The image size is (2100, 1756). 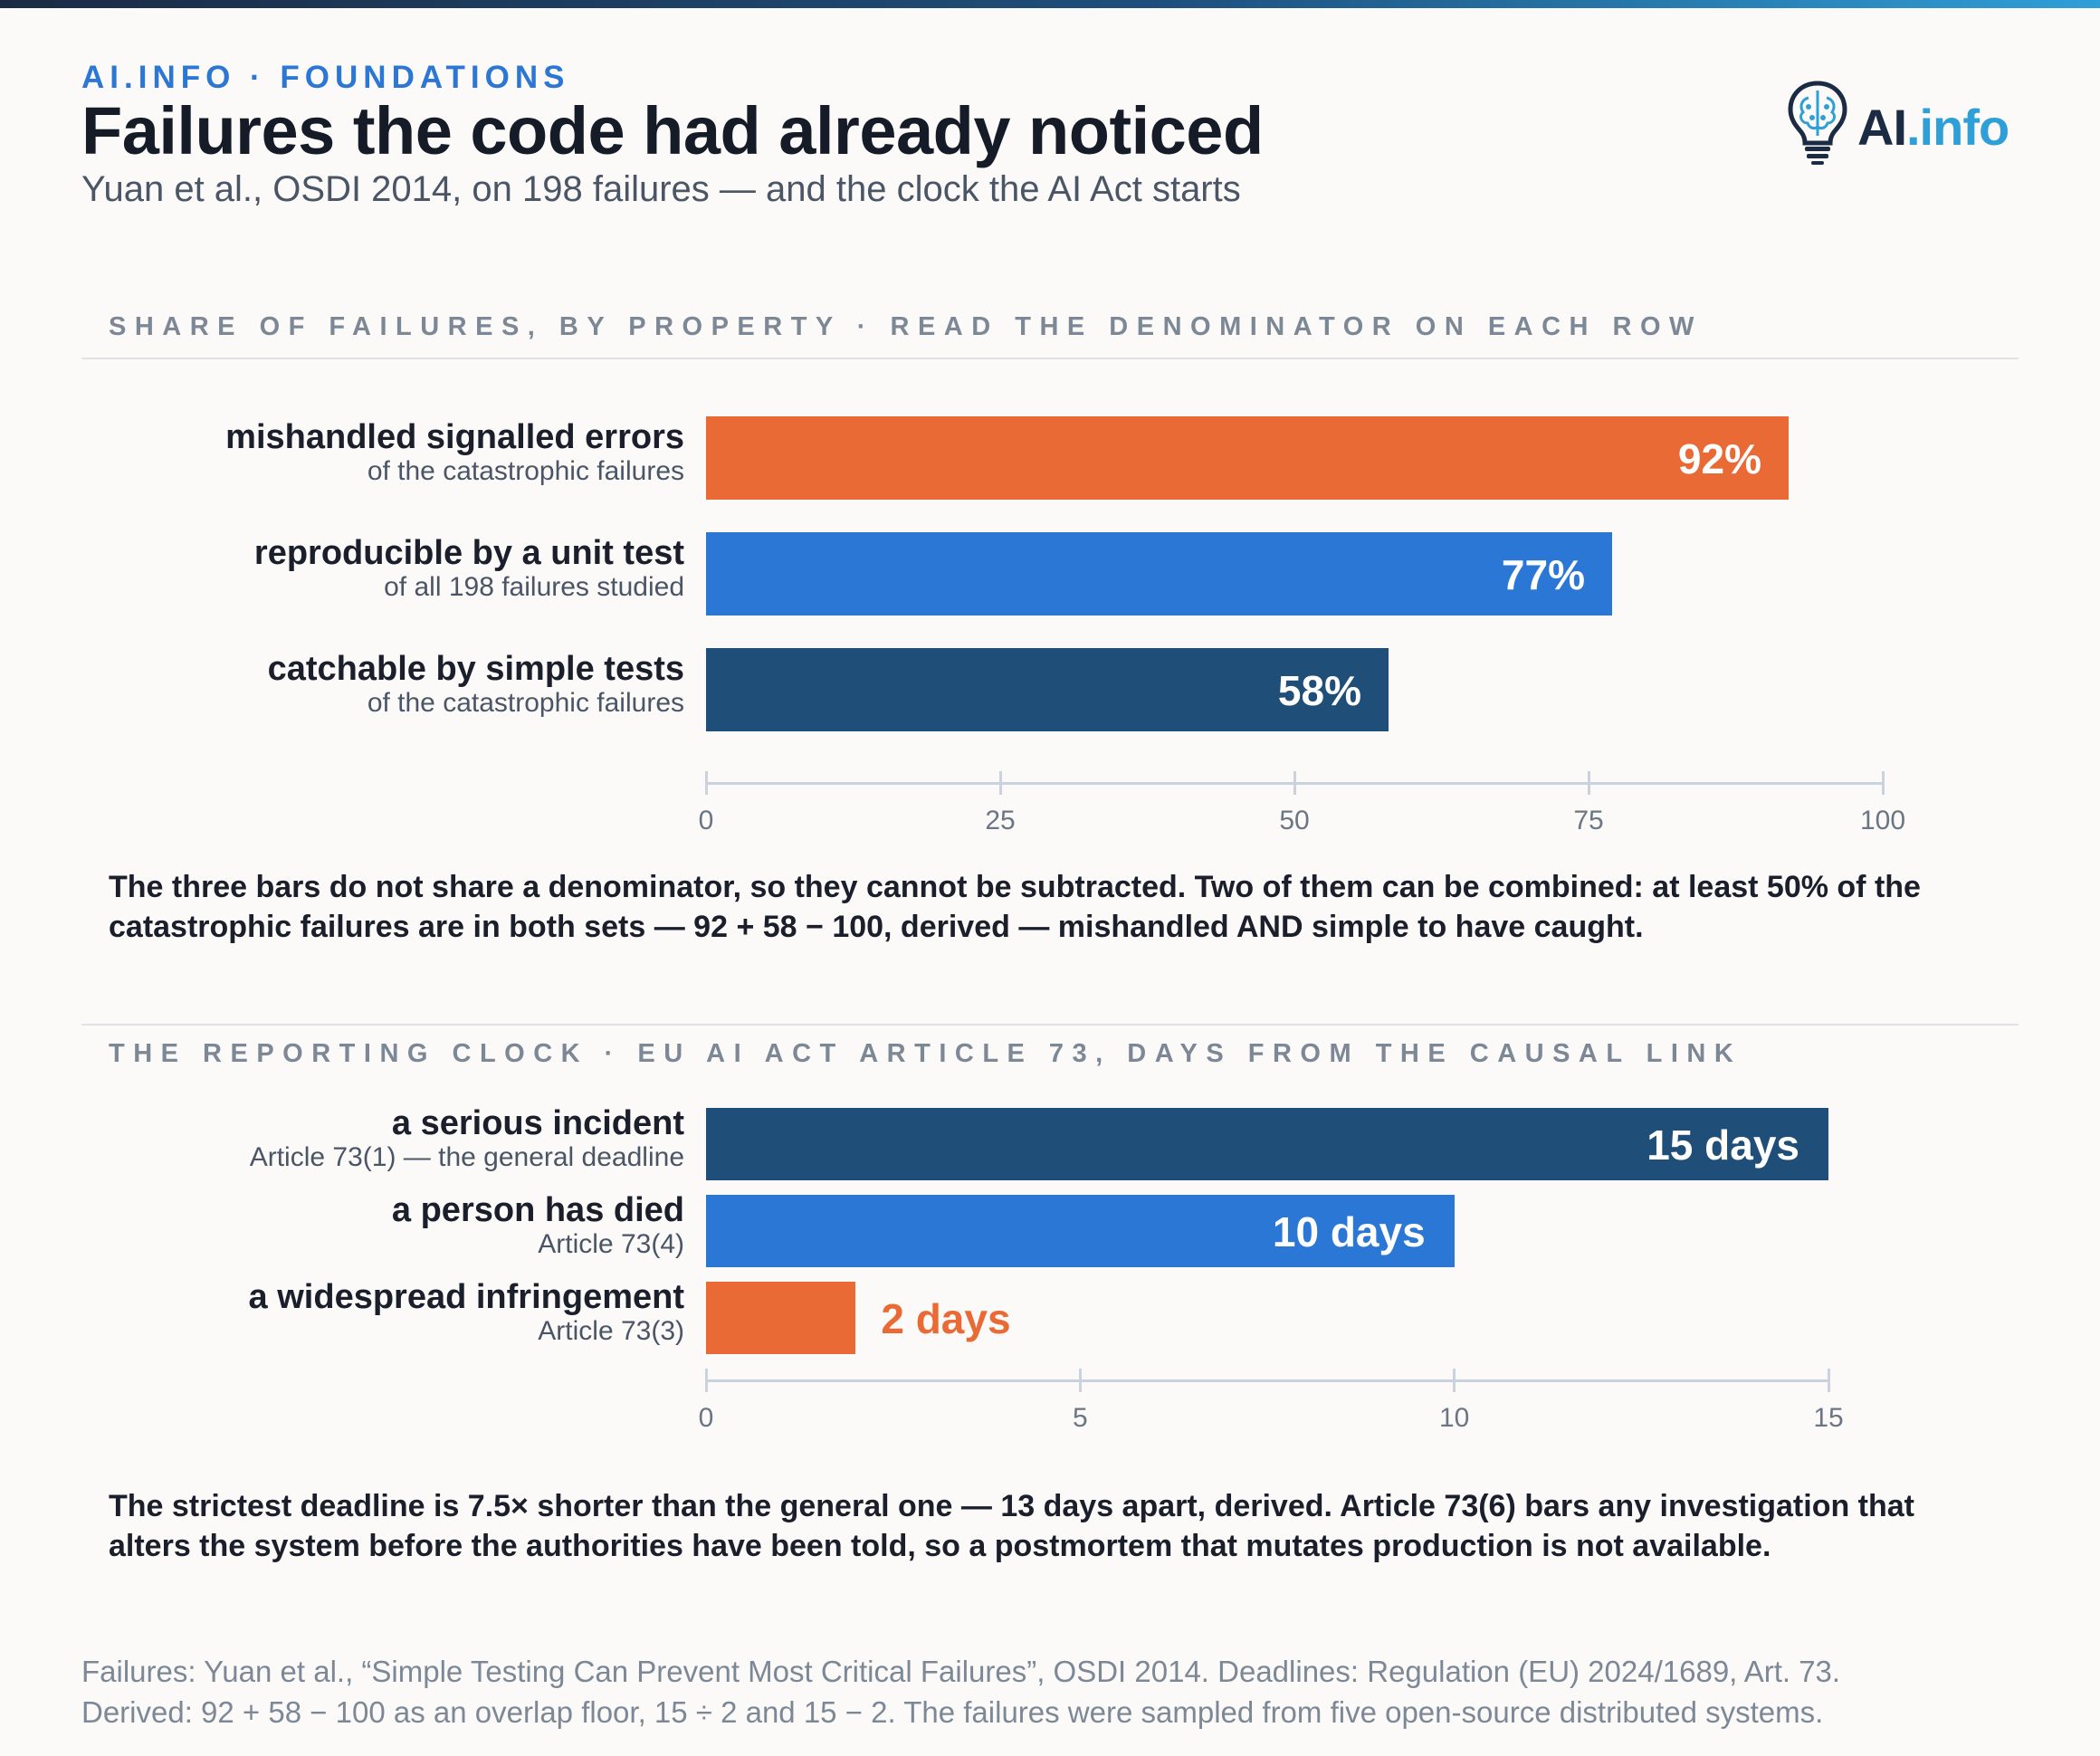 I want to click on row-label: a person has died Article 73(4), so click(x=538, y=1225).